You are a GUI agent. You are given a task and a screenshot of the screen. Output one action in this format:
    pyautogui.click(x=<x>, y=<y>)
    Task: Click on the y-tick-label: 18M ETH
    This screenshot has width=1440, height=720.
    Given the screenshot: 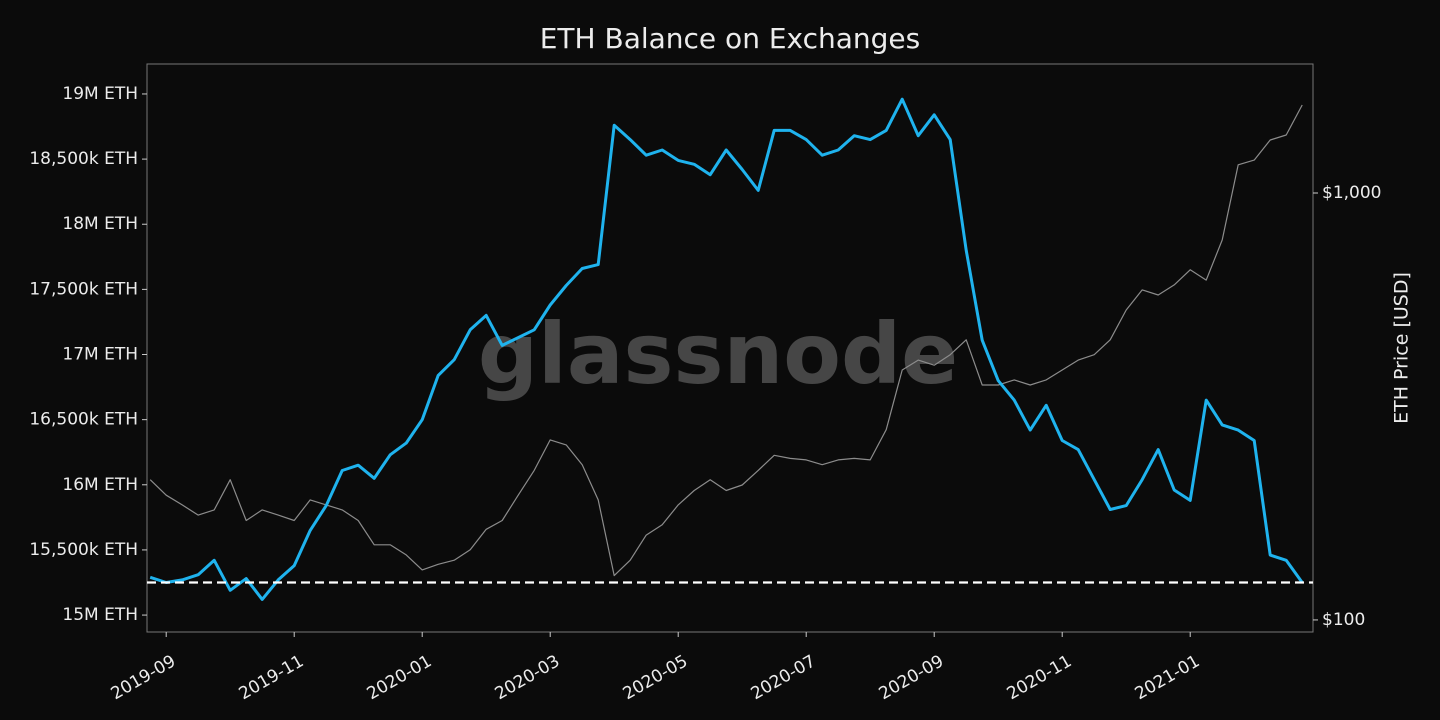 What is the action you would take?
    pyautogui.click(x=100, y=224)
    